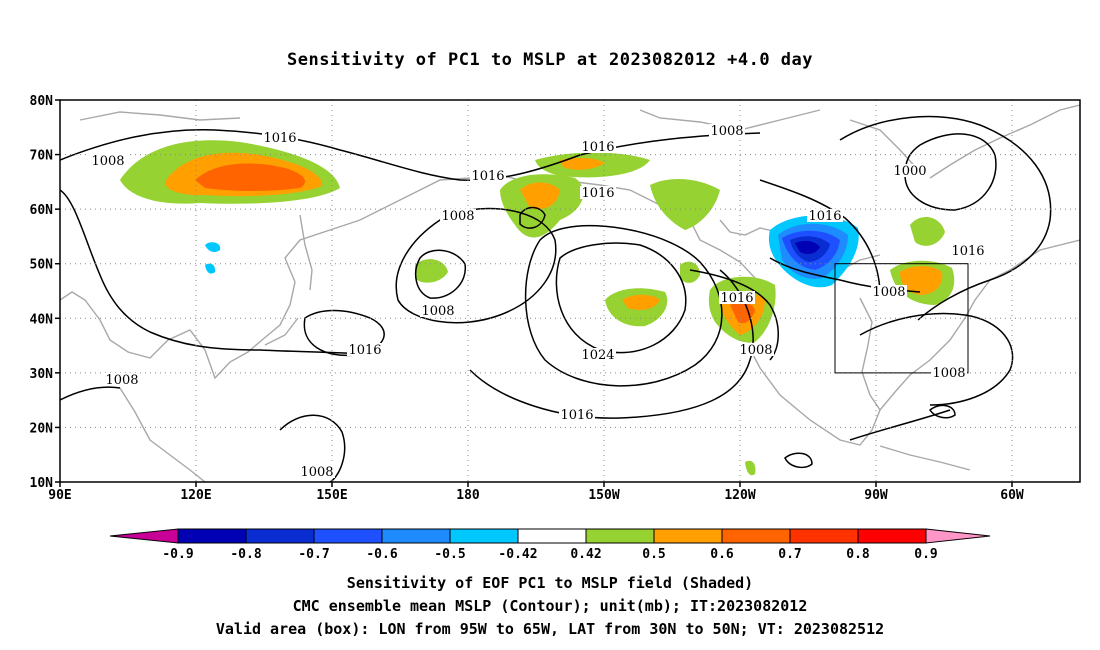  I want to click on lat-label: 20N, so click(42, 428).